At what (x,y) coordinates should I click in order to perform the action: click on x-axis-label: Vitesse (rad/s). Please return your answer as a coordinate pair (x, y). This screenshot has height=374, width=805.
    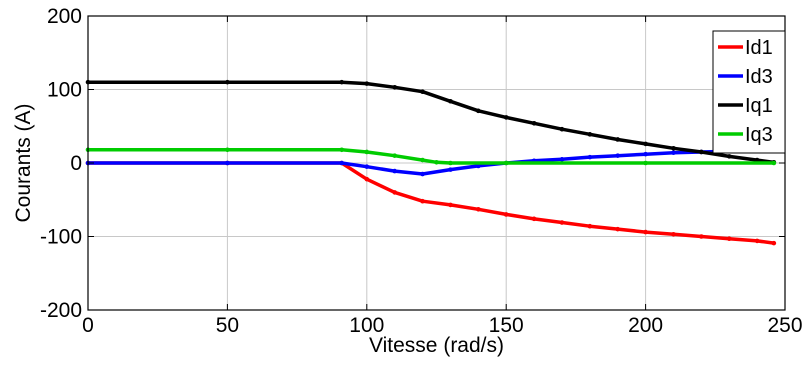
    Looking at the image, I should click on (436, 345).